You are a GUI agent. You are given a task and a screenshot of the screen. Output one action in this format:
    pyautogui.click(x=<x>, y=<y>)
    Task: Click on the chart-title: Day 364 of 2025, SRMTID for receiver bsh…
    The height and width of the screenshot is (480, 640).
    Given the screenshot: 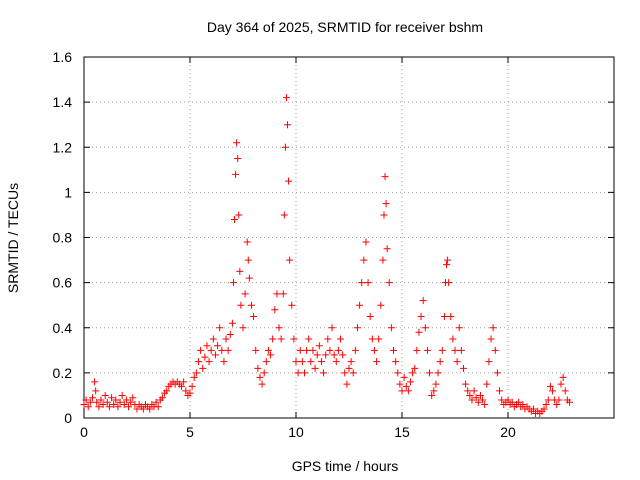 What is the action you would take?
    pyautogui.click(x=345, y=27)
    